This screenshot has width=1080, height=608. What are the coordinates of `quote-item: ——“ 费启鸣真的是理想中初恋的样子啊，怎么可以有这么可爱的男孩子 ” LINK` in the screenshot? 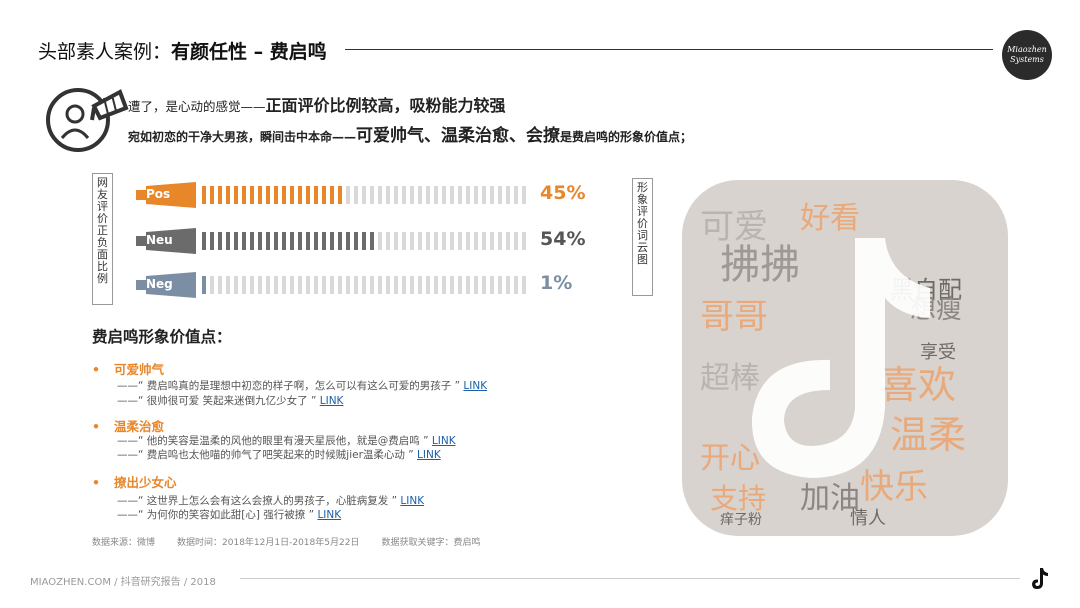 It's located at (302, 386).